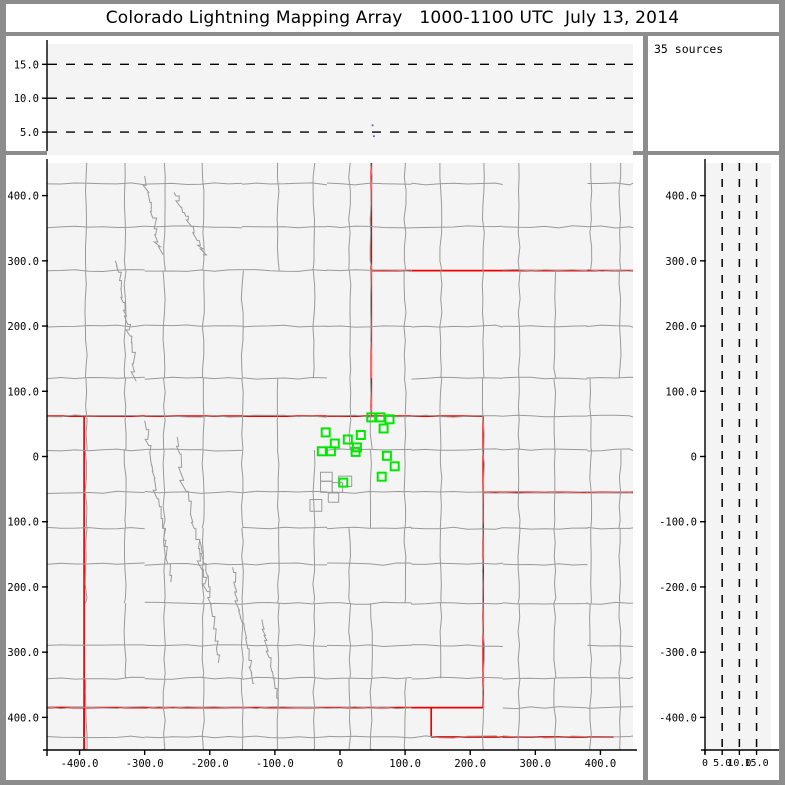 Image resolution: width=785 pixels, height=785 pixels. What do you see at coordinates (757, 763) in the screenshot?
I see `tick-label: 15.0` at bounding box center [757, 763].